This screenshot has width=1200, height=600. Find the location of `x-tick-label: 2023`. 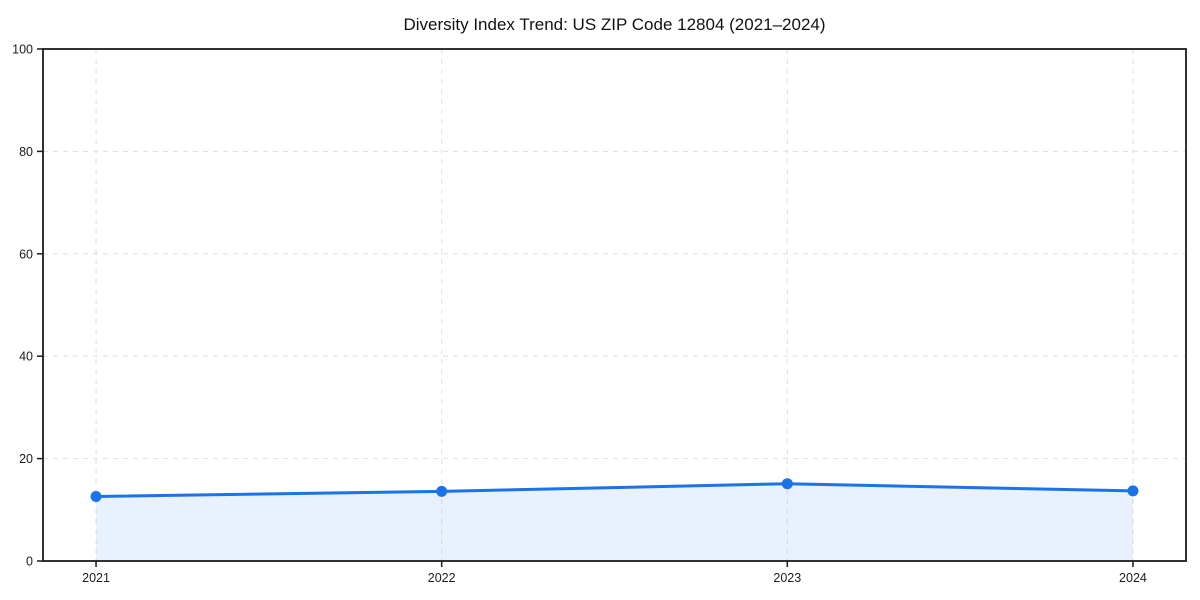

x-tick-label: 2023 is located at coordinates (787, 578).